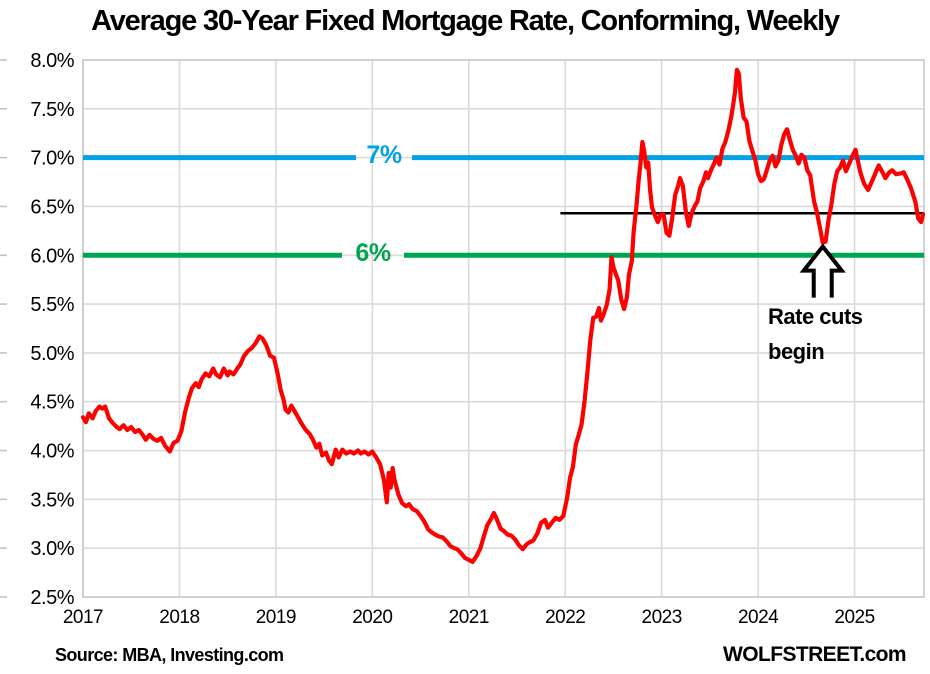 The width and height of the screenshot is (930, 674). What do you see at coordinates (372, 617) in the screenshot?
I see `x-axis-label: 2020` at bounding box center [372, 617].